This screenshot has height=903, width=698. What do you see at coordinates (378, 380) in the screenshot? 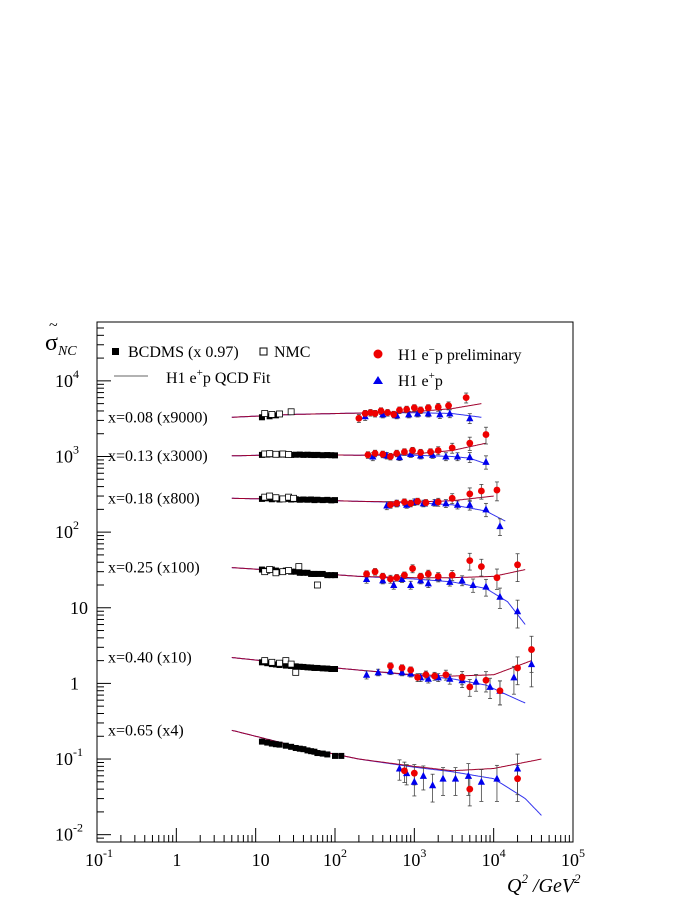
I see `legend-h1-ep-marker` at bounding box center [378, 380].